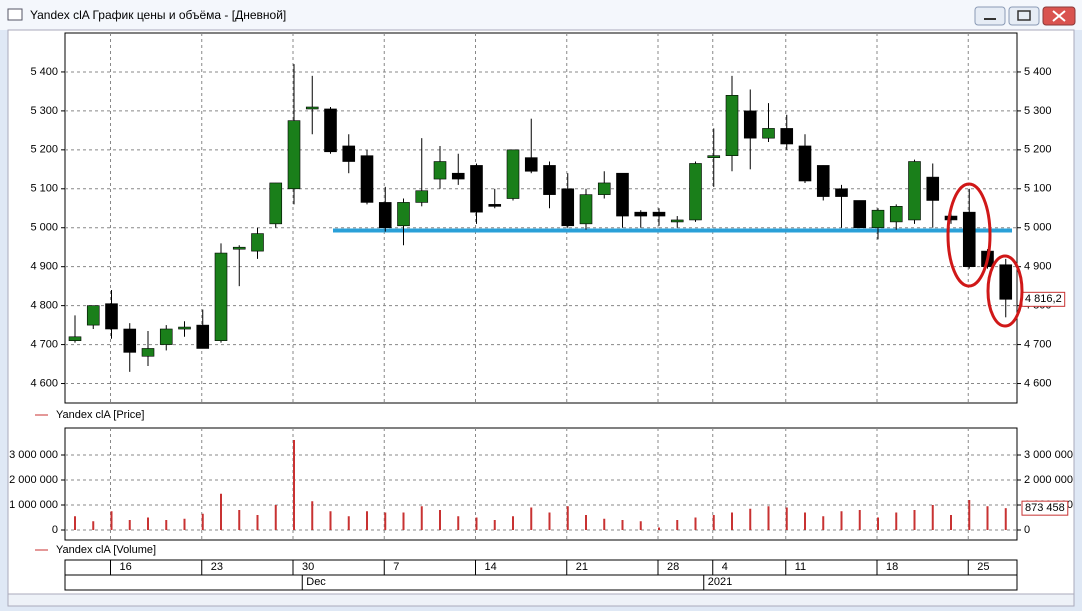 This screenshot has height=611, width=1082. Describe the element at coordinates (126, 567) in the screenshot. I see `x-tick-label: 16` at that location.